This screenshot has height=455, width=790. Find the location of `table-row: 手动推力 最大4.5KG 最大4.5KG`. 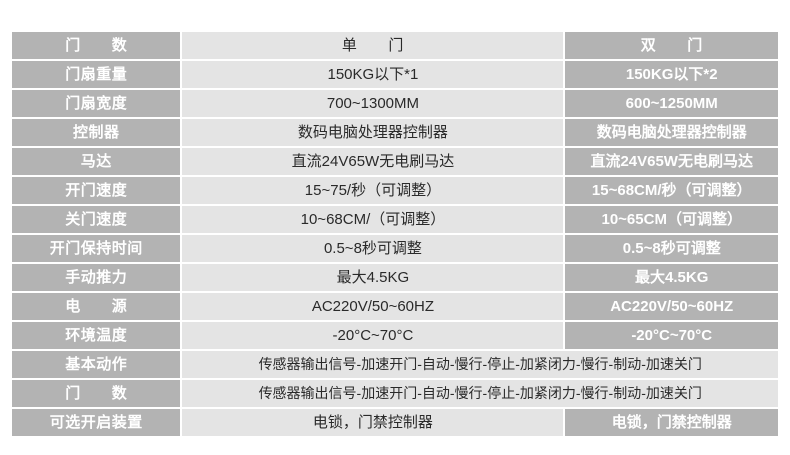

table-row: 手动推力 最大4.5KG 最大4.5KG is located at coordinates (395, 277).